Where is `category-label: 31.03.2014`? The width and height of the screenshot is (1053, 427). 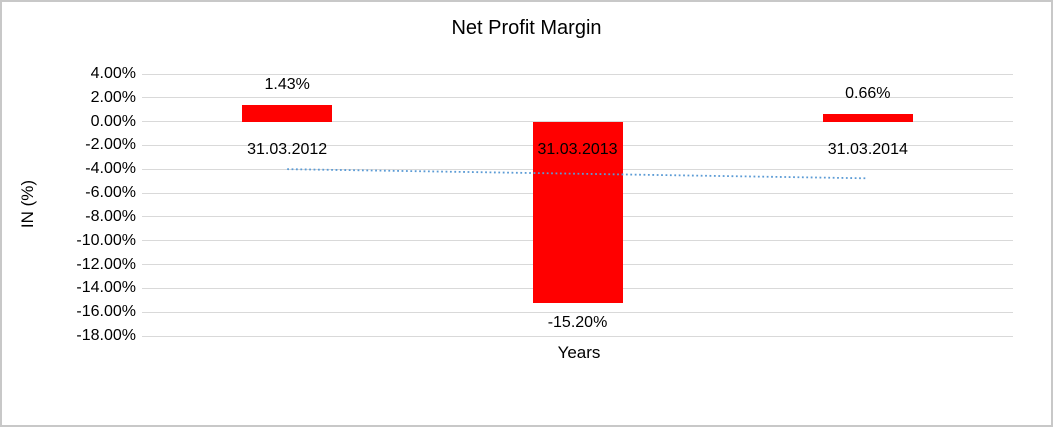 category-label: 31.03.2014 is located at coordinates (867, 149).